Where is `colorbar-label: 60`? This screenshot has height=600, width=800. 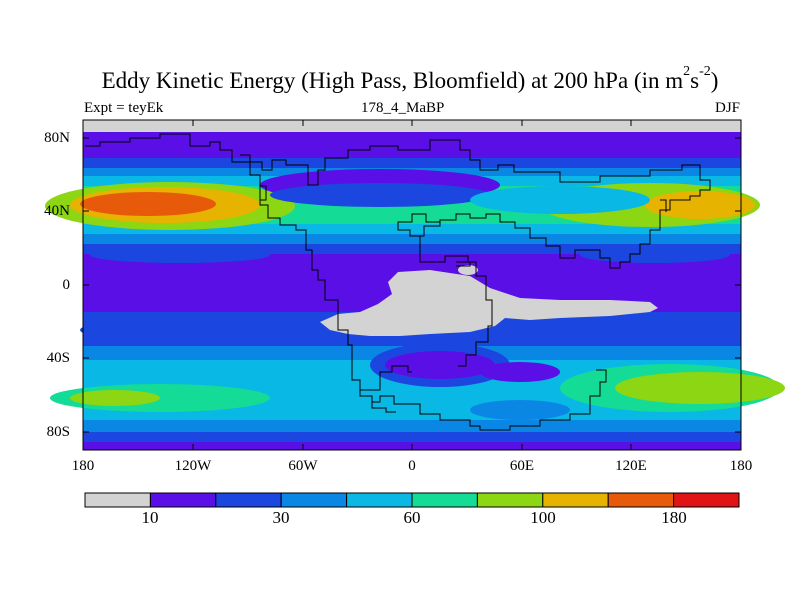
colorbar-label: 60 is located at coordinates (412, 517).